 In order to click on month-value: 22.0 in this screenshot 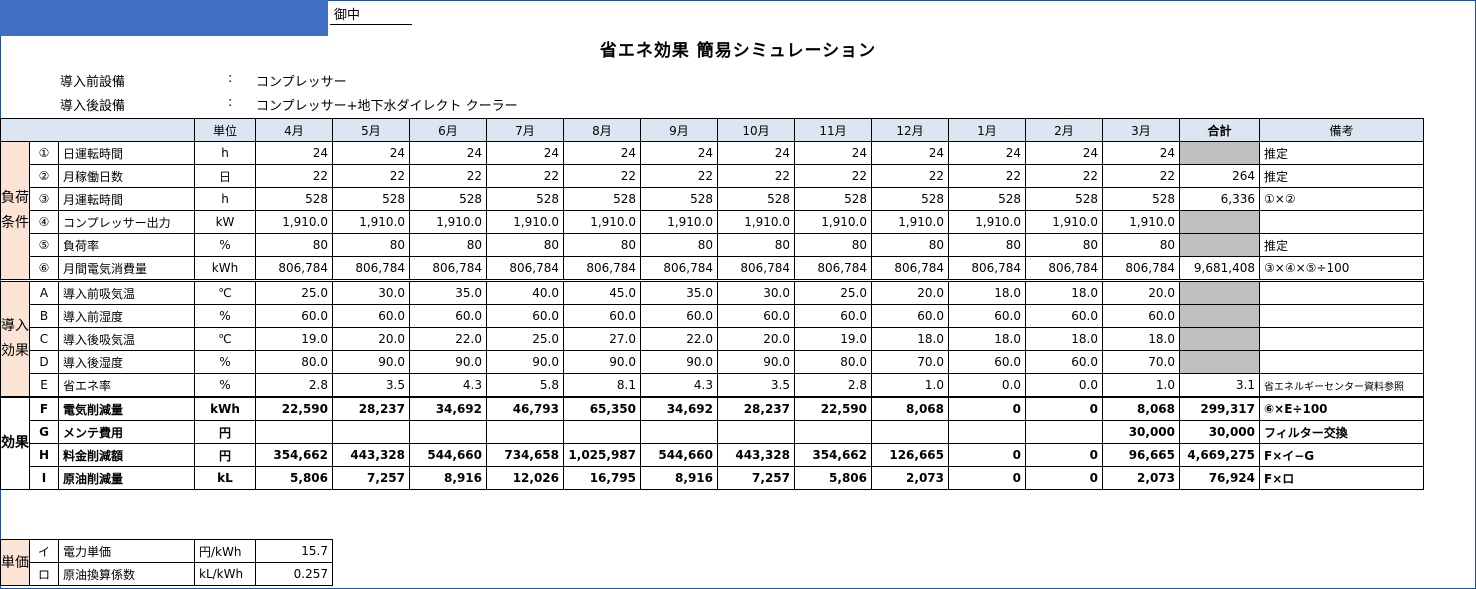, I will do `click(679, 339)`.